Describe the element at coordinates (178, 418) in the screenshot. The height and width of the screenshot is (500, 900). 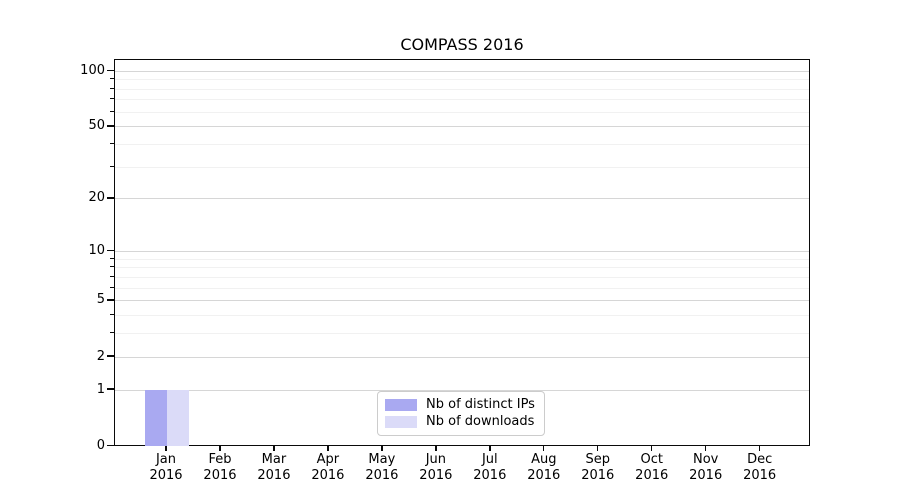
I see `bar-nb-of-downloads-jan` at that location.